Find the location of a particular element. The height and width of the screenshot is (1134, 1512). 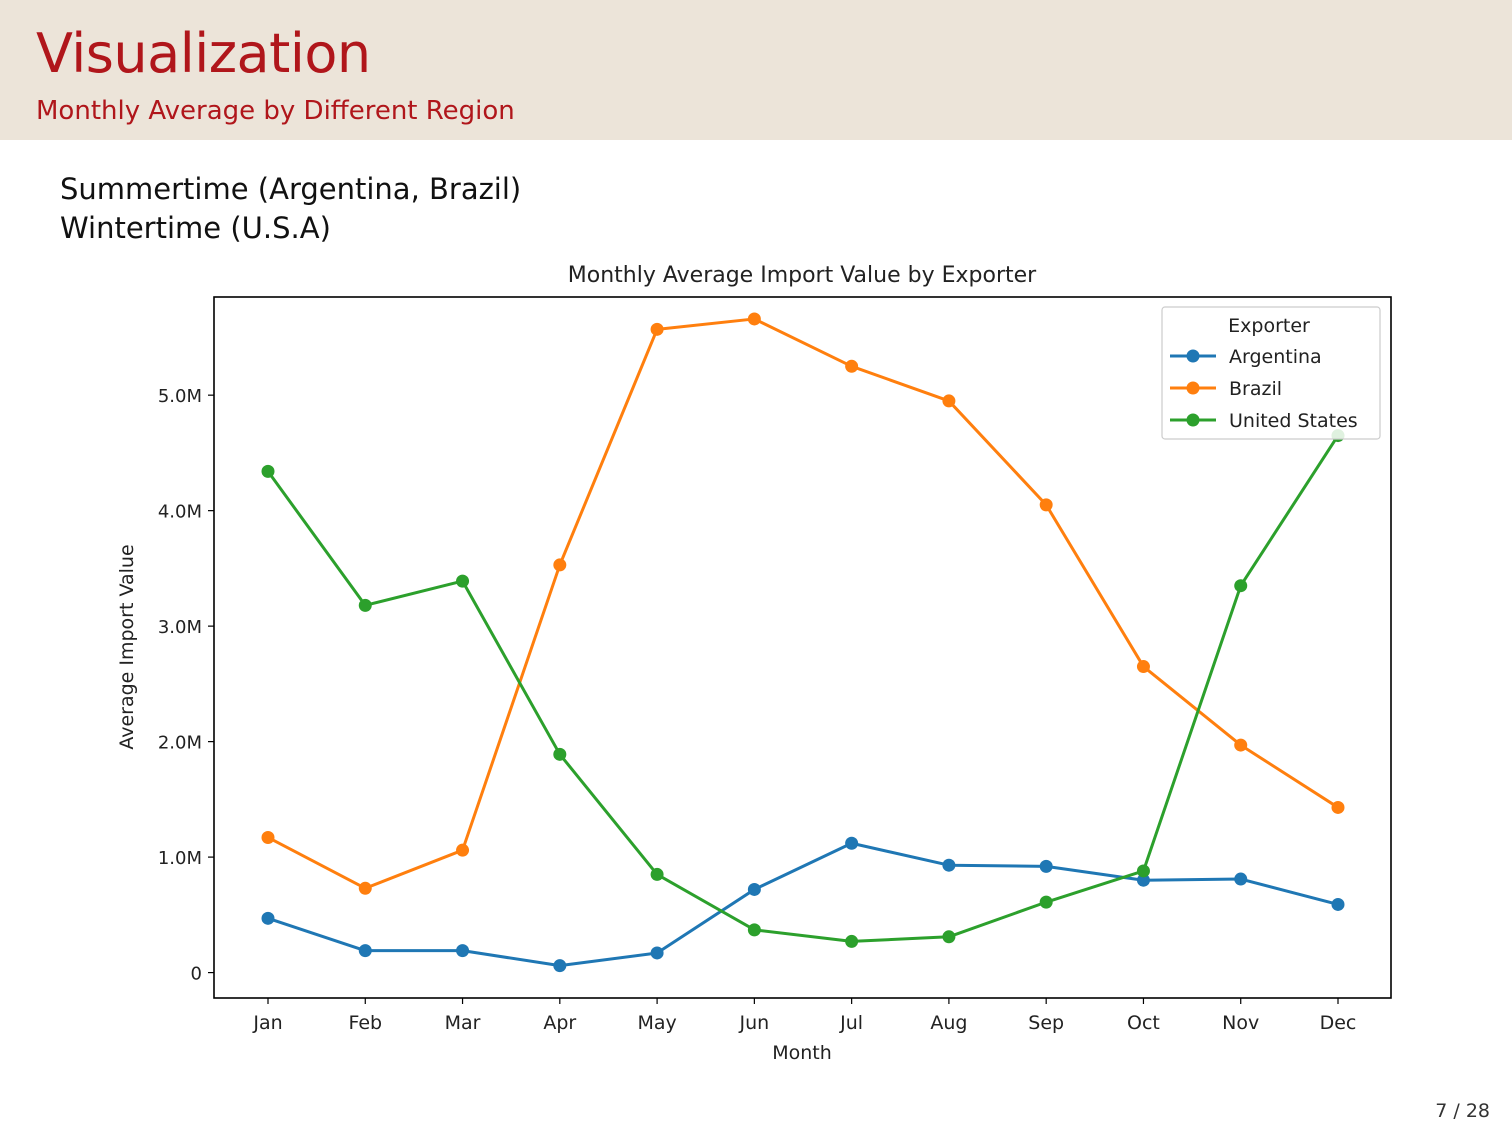

legend-marker-brazil is located at coordinates (1193, 388).